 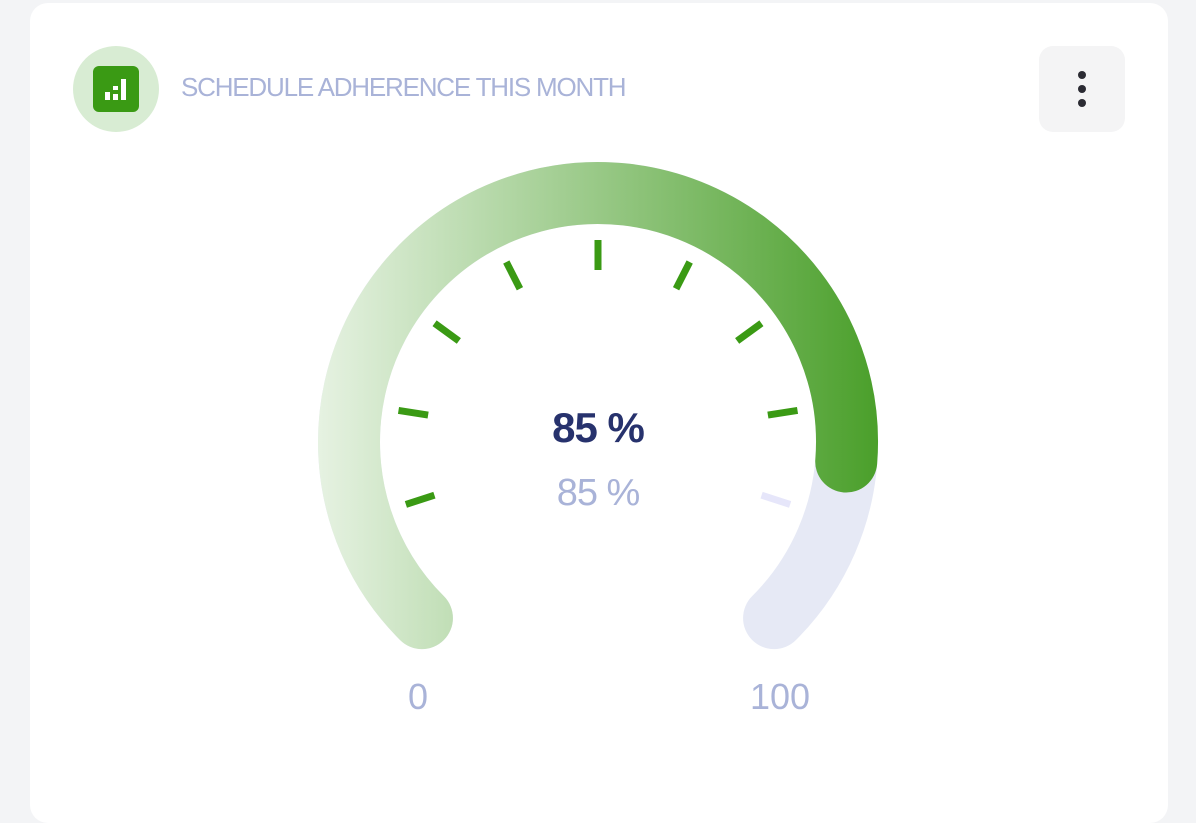 I want to click on bar-chart-icon, so click(x=116, y=89).